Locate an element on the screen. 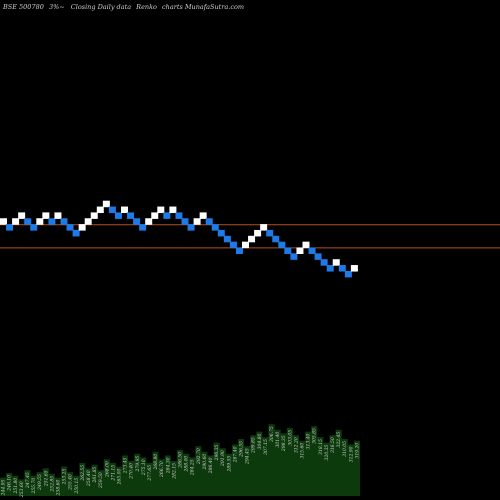 This screenshot has width=500, height=500. volume-label: 291.90 is located at coordinates (223, 458).